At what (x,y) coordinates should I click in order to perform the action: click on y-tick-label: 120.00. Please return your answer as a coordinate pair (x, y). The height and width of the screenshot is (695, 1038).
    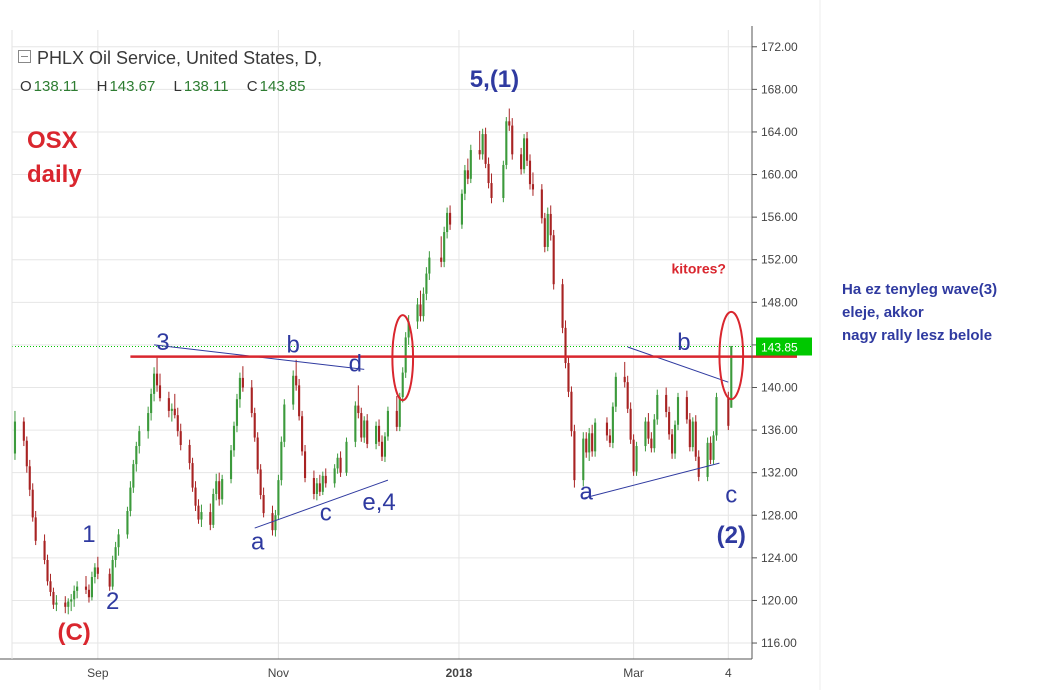
    Looking at the image, I should click on (779, 600).